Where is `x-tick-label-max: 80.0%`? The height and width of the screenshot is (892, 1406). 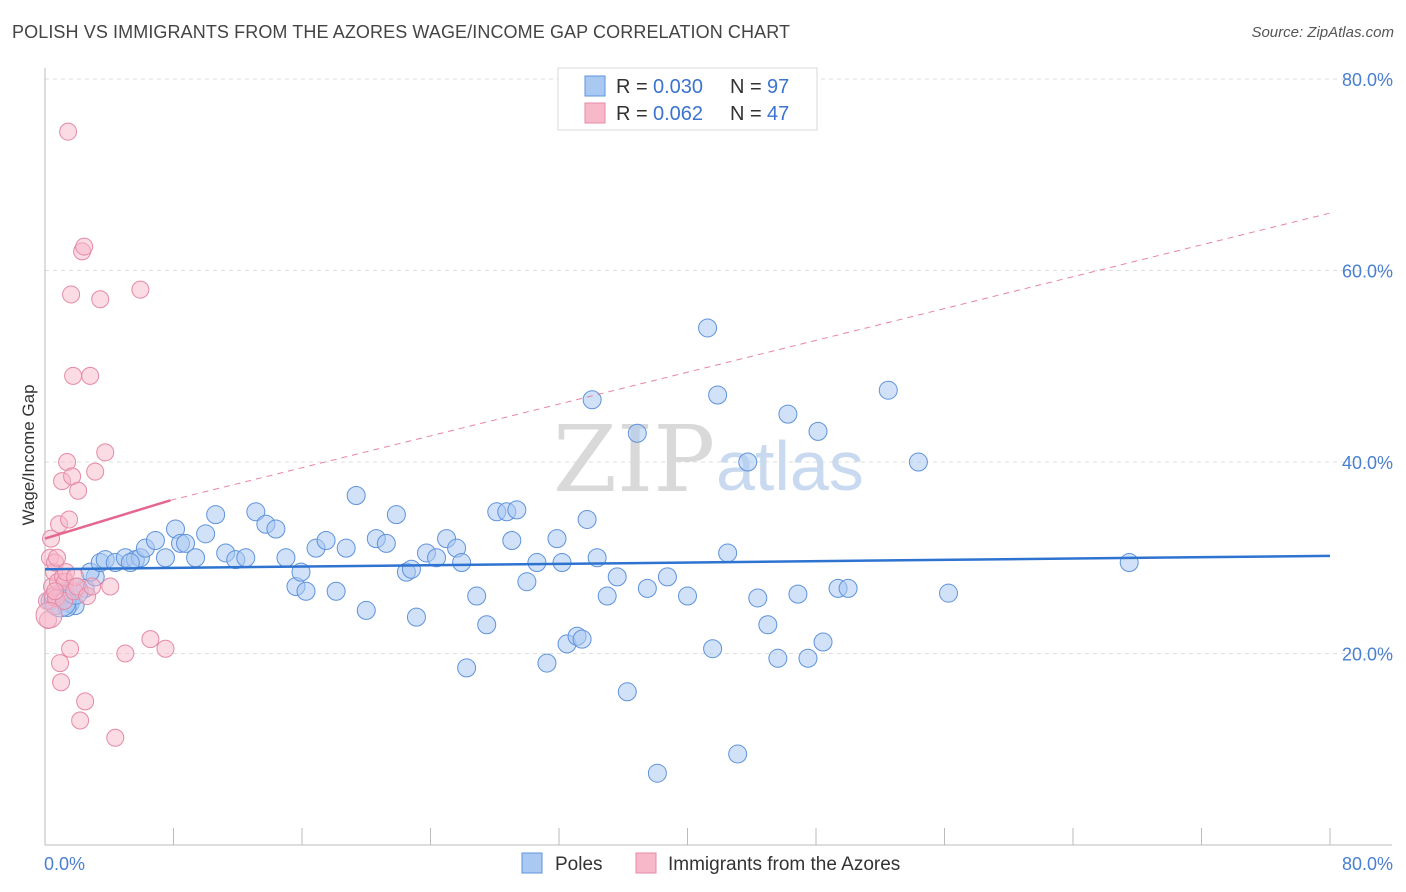
x-tick-label-max: 80.0% is located at coordinates (1367, 864).